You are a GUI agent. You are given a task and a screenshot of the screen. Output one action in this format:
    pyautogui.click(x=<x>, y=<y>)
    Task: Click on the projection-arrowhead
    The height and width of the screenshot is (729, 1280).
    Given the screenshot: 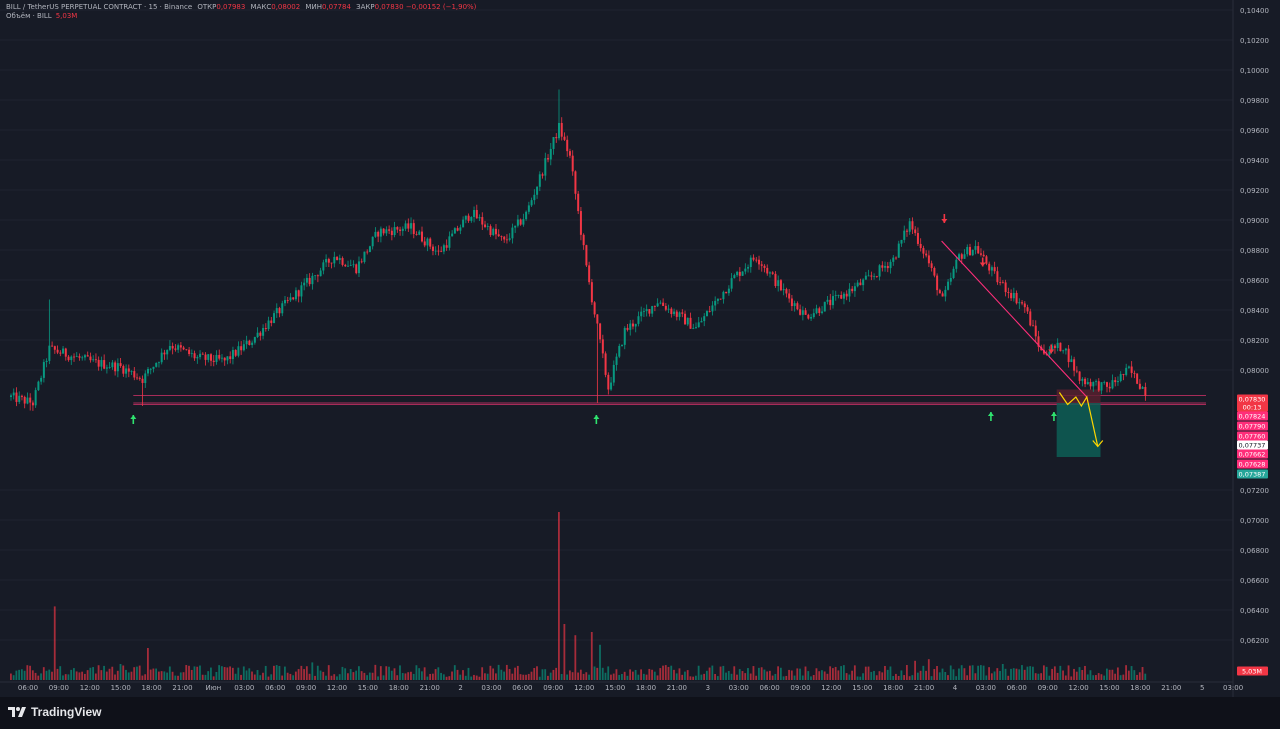 What is the action you would take?
    pyautogui.click(x=1098, y=444)
    